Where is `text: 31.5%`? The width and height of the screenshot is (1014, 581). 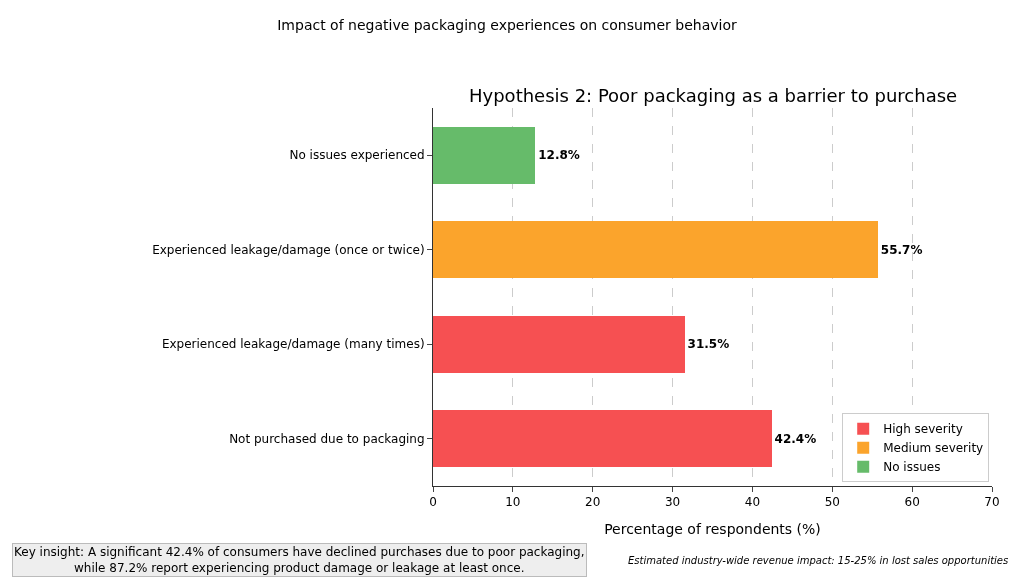
text: 31.5% is located at coordinates (708, 344).